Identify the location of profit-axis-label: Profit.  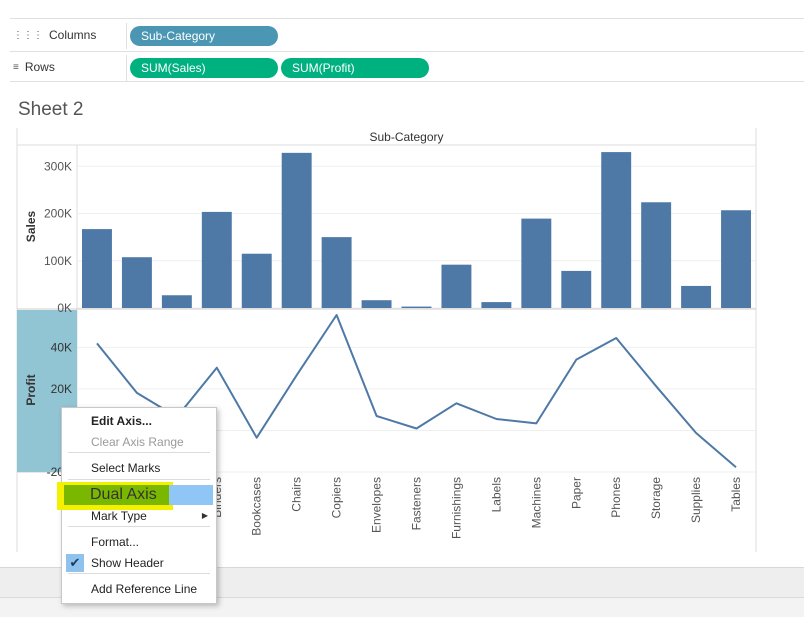
(31, 389).